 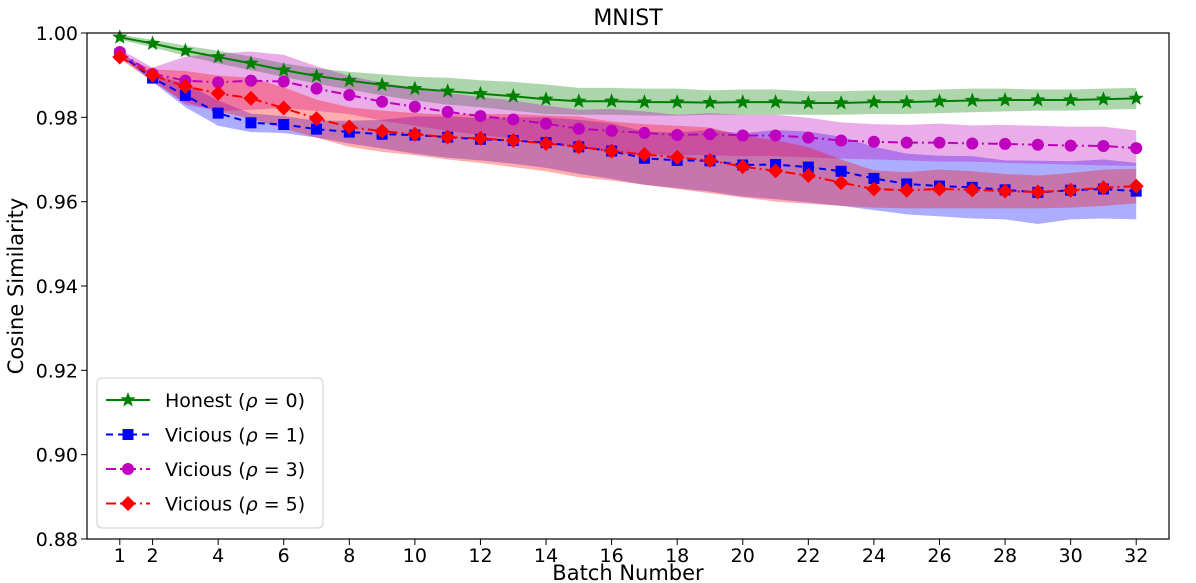 I want to click on x-tick-label: 10, so click(x=415, y=556).